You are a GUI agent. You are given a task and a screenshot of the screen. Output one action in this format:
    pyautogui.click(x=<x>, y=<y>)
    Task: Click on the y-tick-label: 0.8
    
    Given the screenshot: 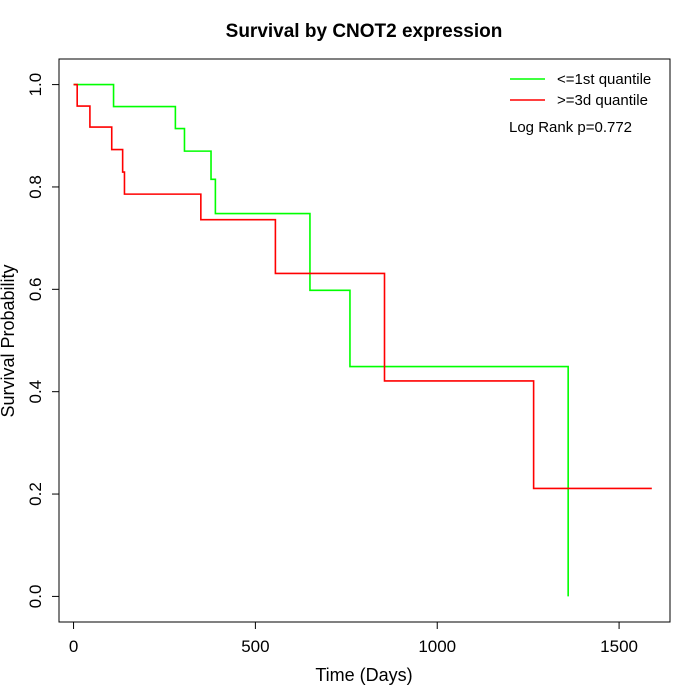 What is the action you would take?
    pyautogui.click(x=35, y=187)
    